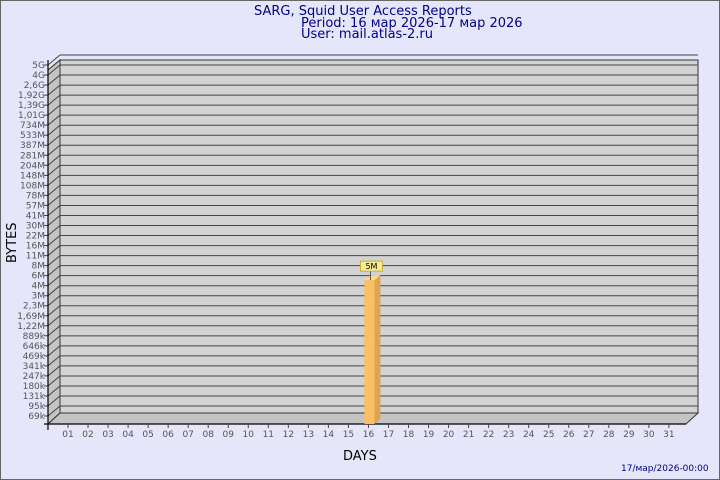  What do you see at coordinates (372, 278) in the screenshot?
I see `bar-top` at bounding box center [372, 278].